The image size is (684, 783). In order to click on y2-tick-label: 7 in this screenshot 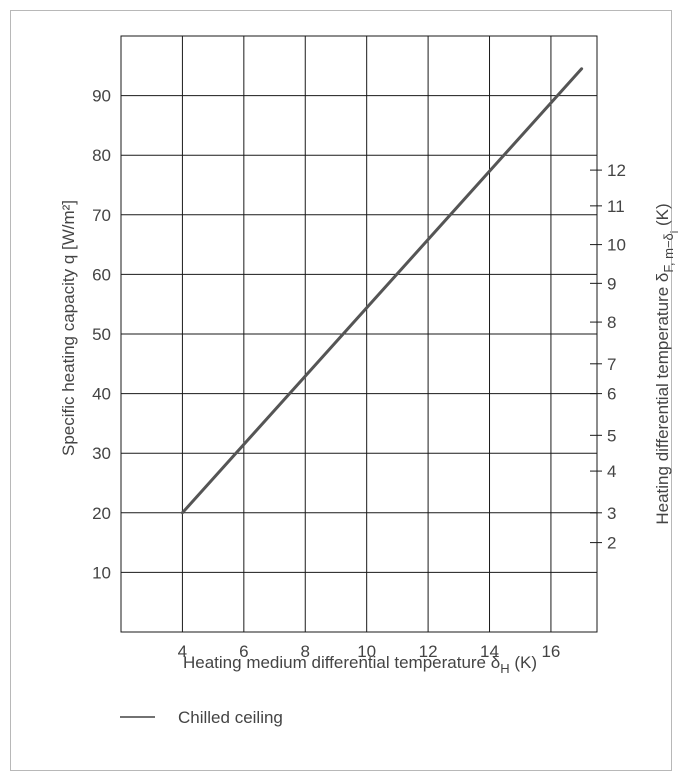, I will do `click(611, 364)`.